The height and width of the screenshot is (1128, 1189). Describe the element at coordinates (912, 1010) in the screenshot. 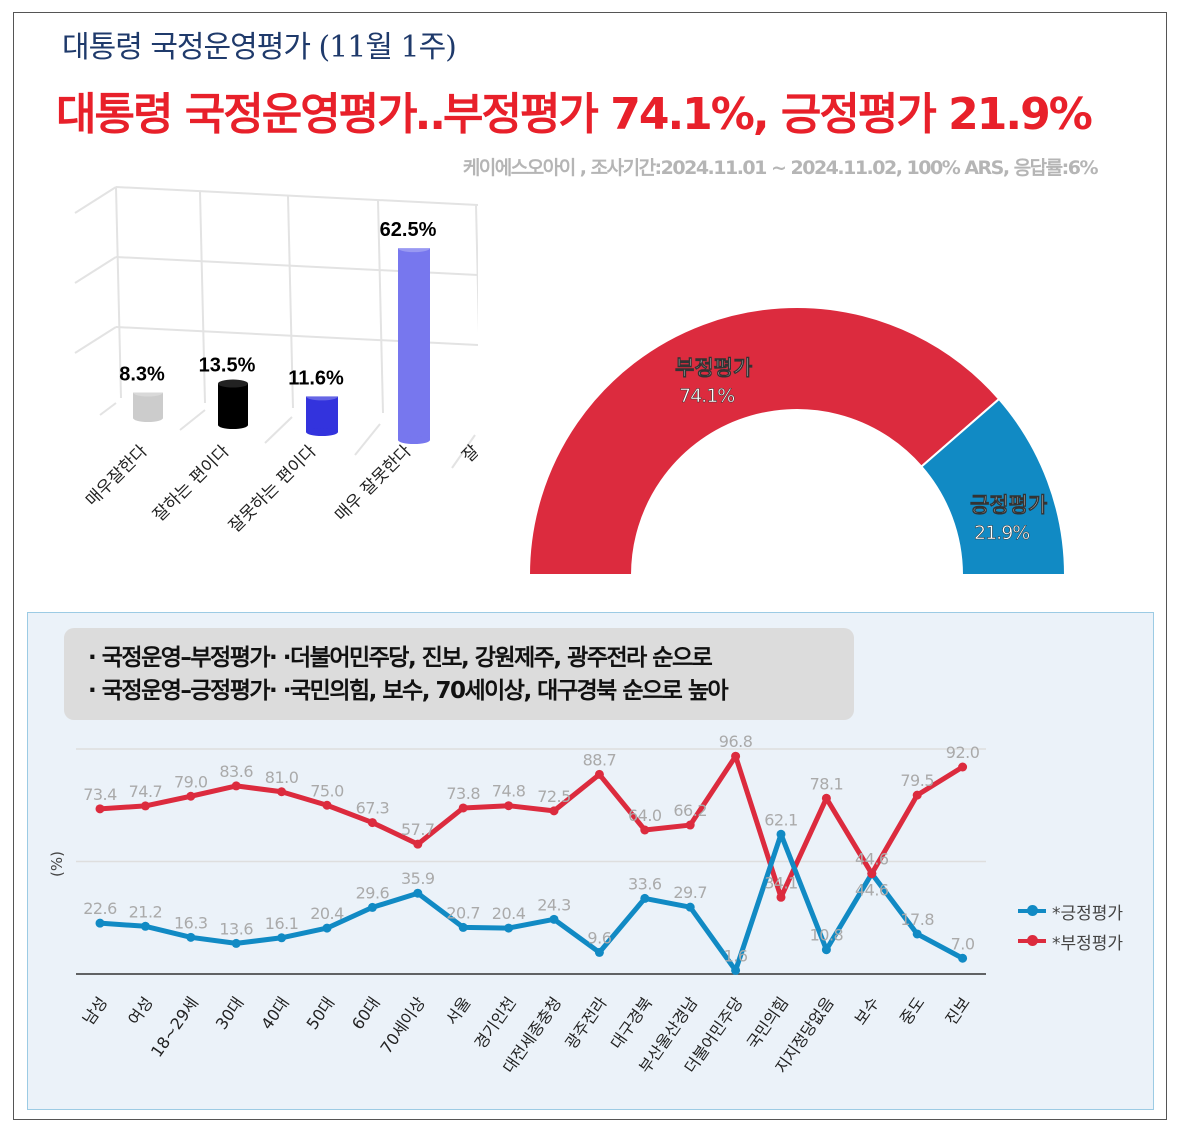

I see `tick-label: 중도` at that location.